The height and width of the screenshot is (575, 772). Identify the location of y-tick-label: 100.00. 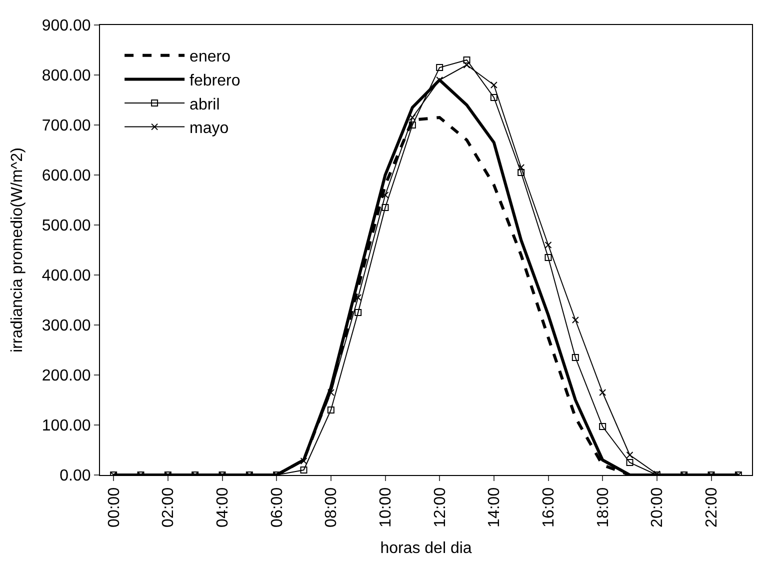
(66, 426).